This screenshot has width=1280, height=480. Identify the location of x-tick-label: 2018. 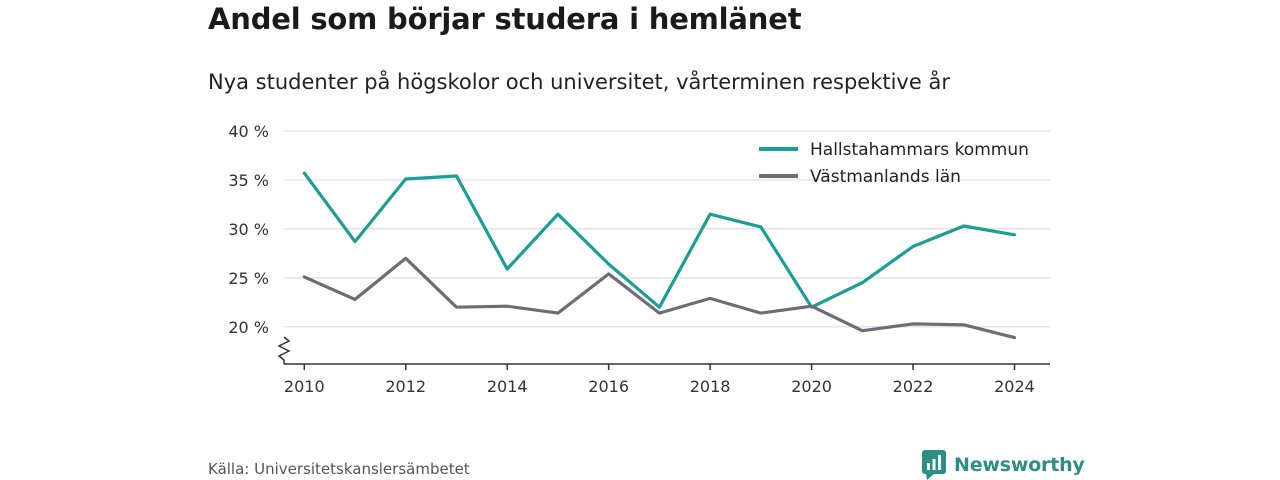
(710, 386).